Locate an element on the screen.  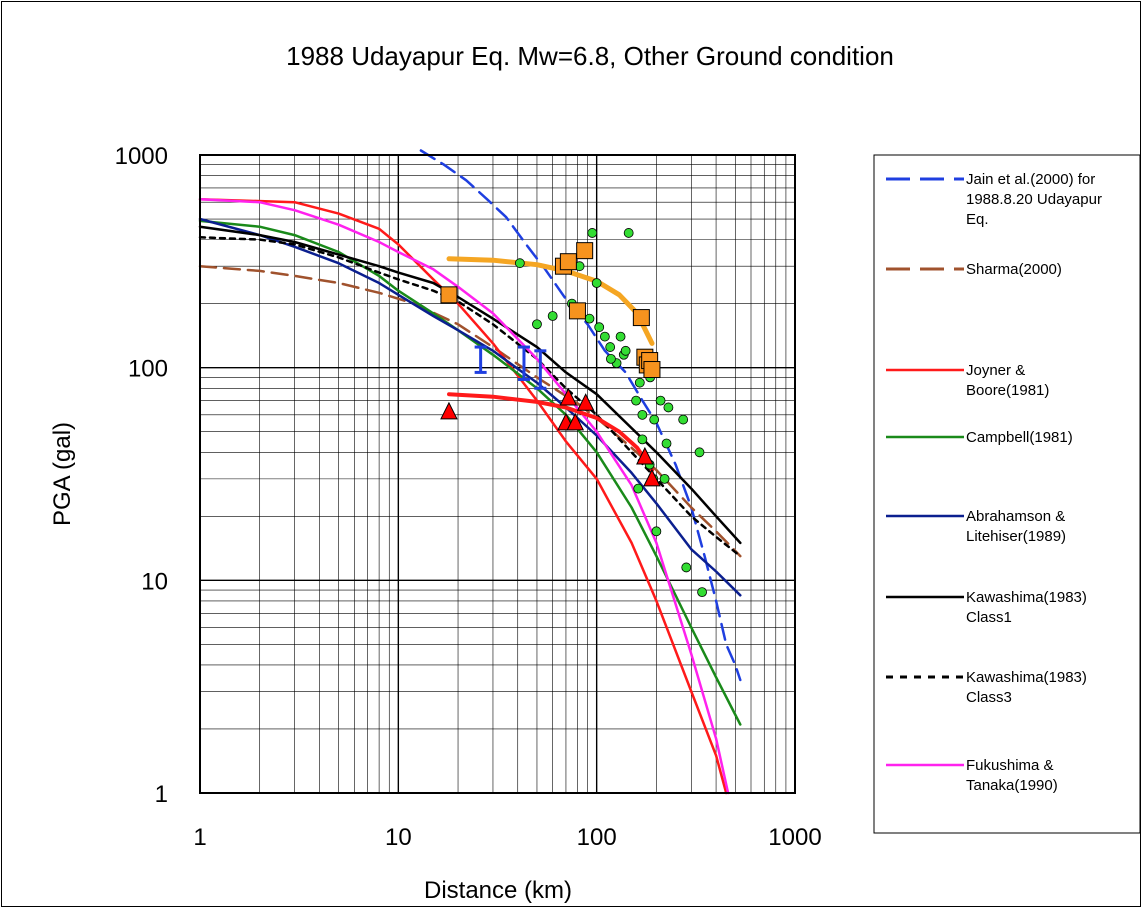
y-axis-label: PGA (gal) is located at coordinates (62, 474).